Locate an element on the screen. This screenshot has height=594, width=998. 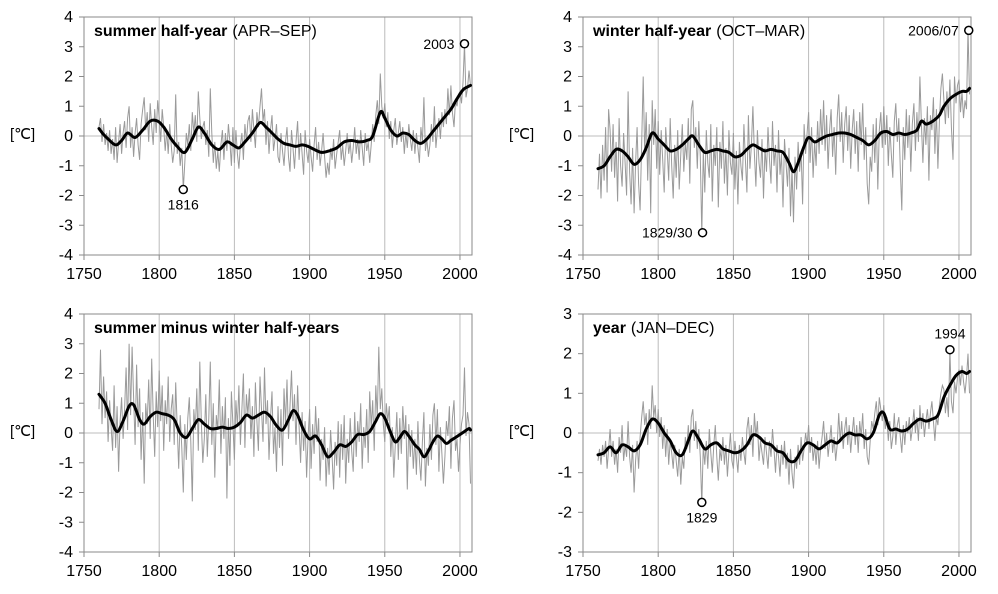
chart-title-year: year (JAN–DEC) is located at coordinates (653, 329).